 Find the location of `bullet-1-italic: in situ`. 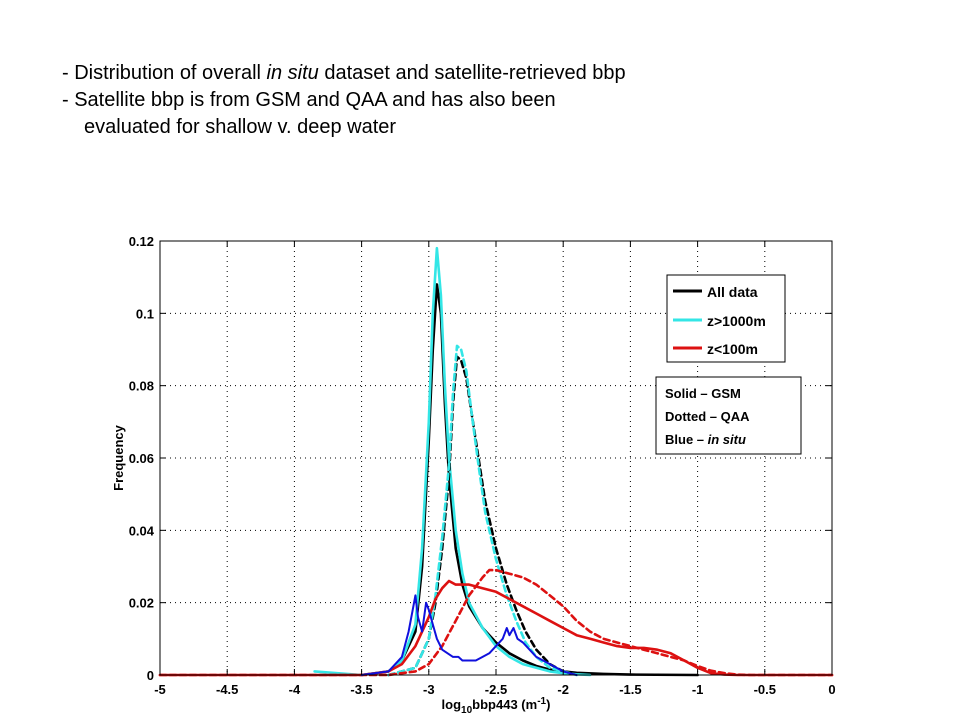

bullet-1-italic: in situ is located at coordinates (292, 73).